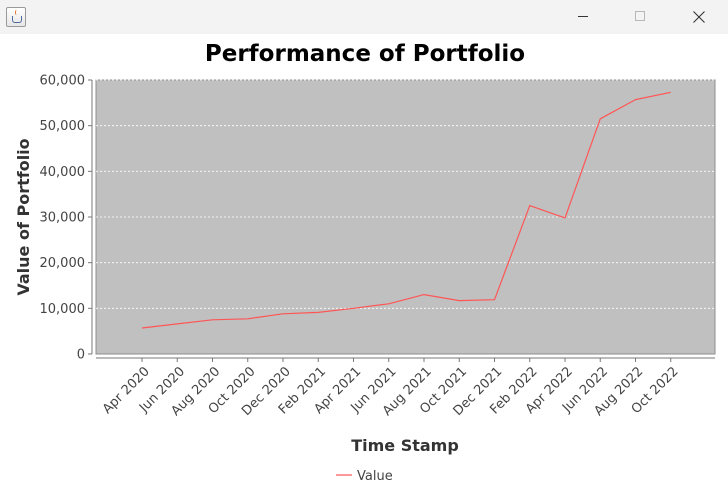 This screenshot has height=490, width=728. I want to click on y-tick-label: 40,000, so click(63, 172).